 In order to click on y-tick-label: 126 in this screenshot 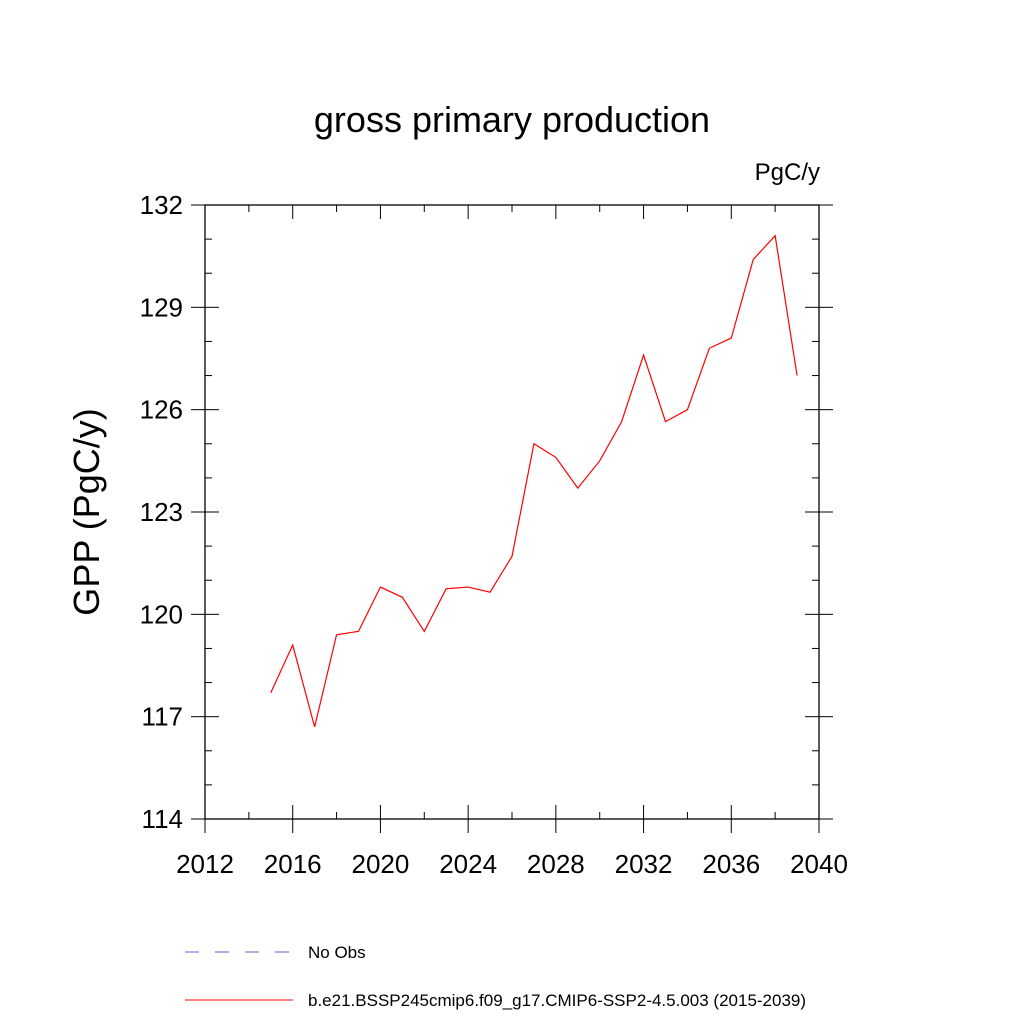, I will do `click(161, 410)`.